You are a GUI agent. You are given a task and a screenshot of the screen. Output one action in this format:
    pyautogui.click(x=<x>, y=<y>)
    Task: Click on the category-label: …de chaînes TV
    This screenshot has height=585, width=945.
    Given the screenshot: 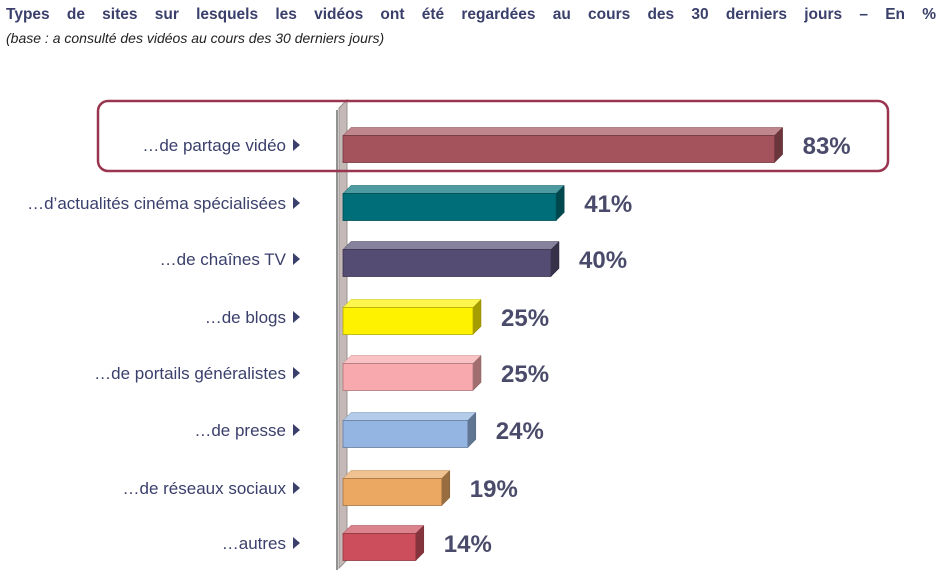 What is the action you would take?
    pyautogui.click(x=223, y=259)
    